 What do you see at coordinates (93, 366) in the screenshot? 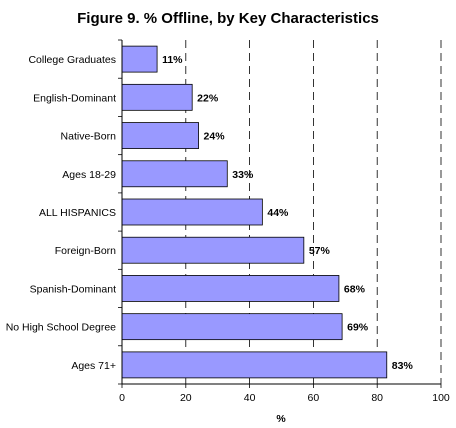
I see `category-label: Ages 71+` at bounding box center [93, 366].